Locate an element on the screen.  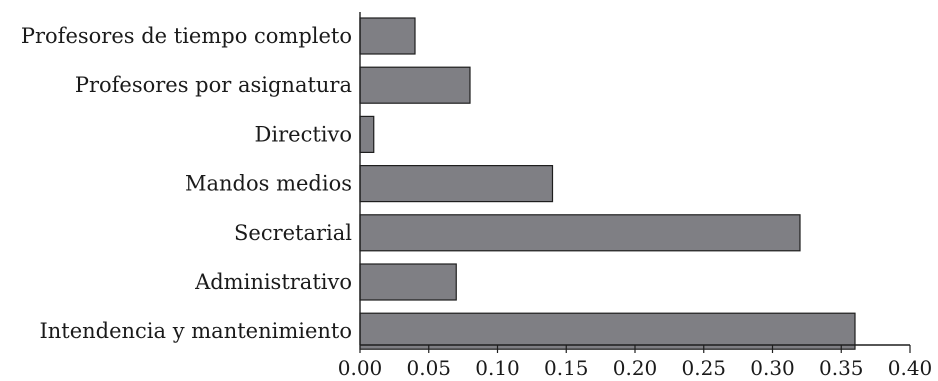
x-tick-label: 0.10 is located at coordinates (497, 368).